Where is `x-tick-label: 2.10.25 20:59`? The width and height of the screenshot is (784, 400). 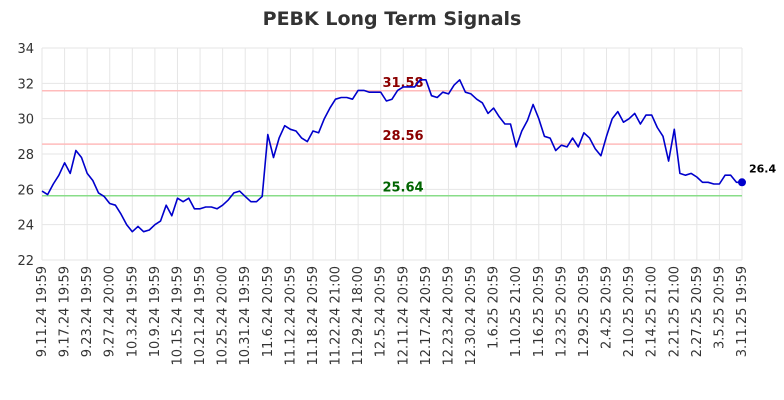
x-tick-label: 2.10.25 20:59 is located at coordinates (629, 311).